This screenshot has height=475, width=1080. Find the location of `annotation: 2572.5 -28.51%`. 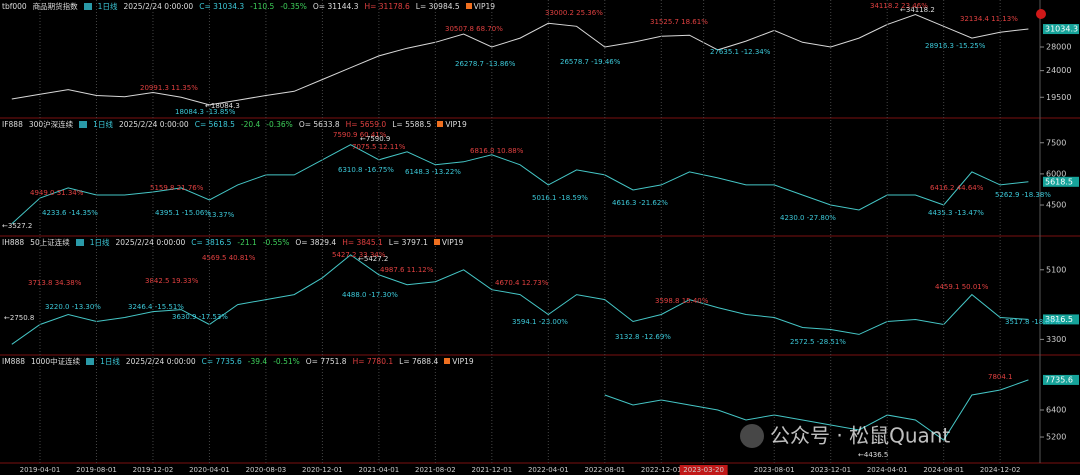

annotation: 2572.5 -28.51% is located at coordinates (818, 342).